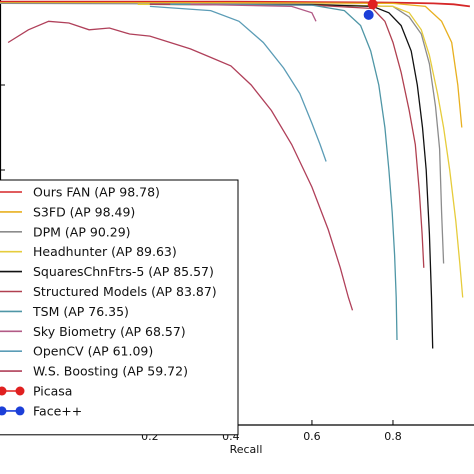  I want to click on x-tick-label: 0.6, so click(312, 436).